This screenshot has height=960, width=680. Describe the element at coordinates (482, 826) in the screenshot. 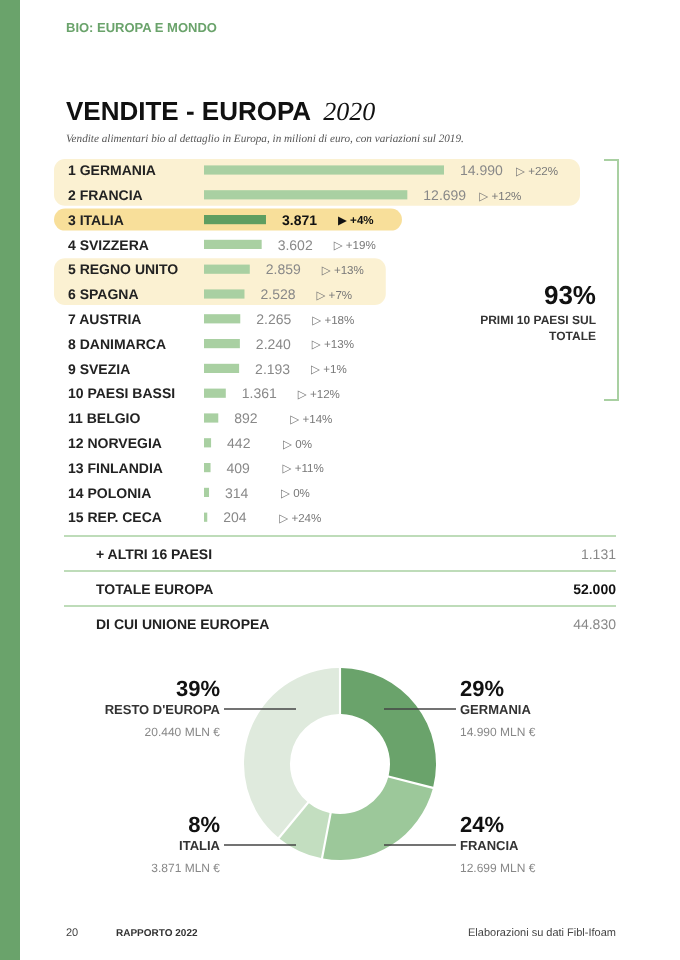

I see `data-label: 24%` at that location.